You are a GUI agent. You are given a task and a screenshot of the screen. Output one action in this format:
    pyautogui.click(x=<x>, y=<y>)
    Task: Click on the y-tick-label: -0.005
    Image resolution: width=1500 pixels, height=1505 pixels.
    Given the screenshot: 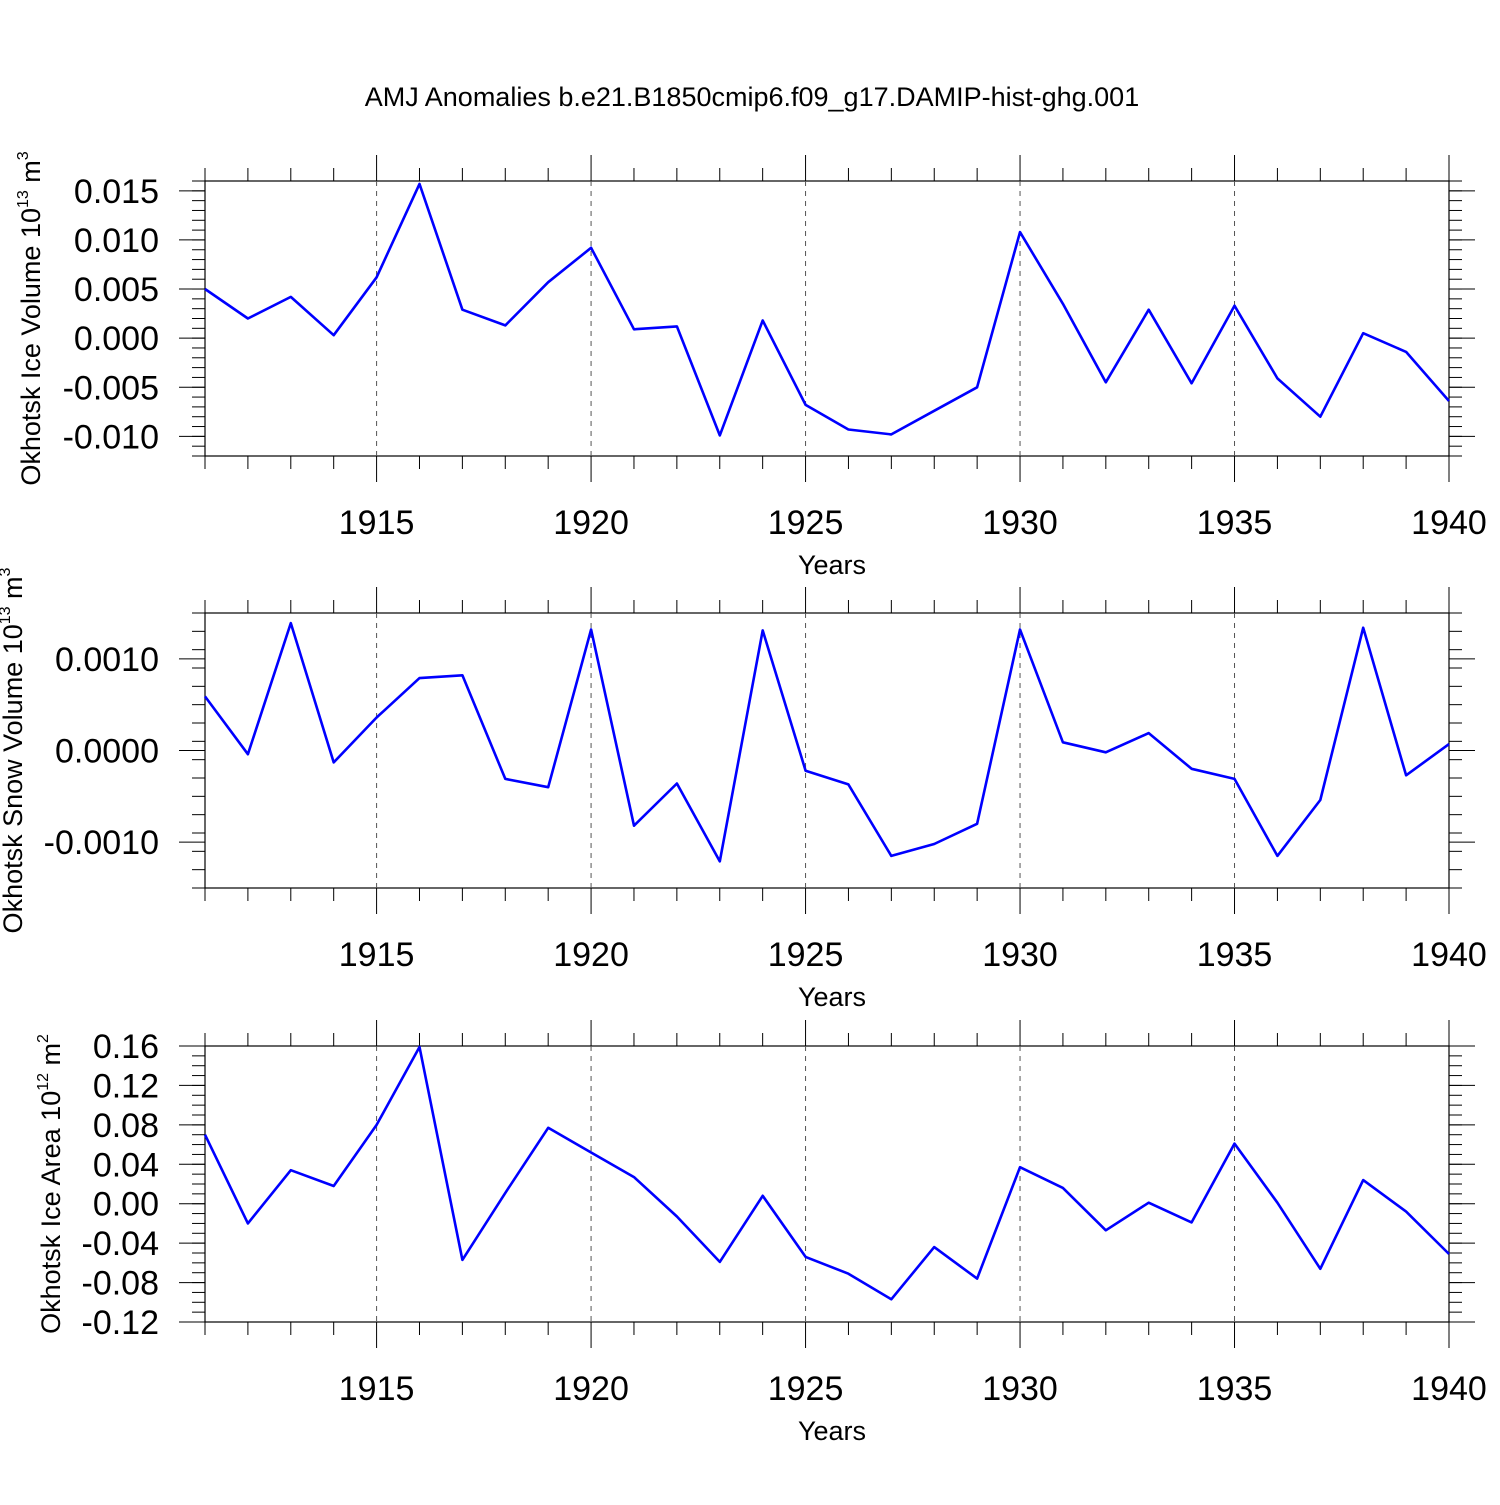 What is the action you would take?
    pyautogui.click(x=111, y=388)
    